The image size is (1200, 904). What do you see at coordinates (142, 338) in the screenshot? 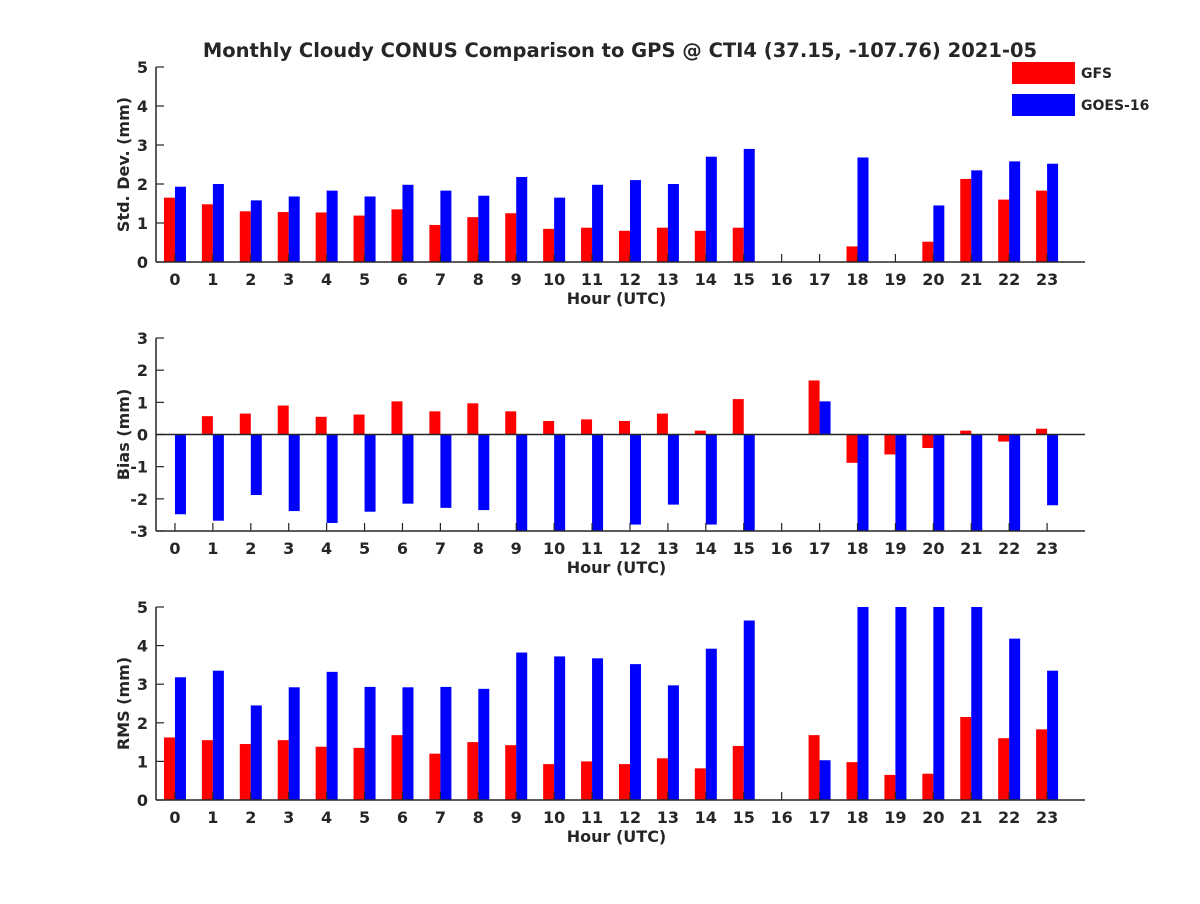
I see `y-tick-label: 3` at bounding box center [142, 338].